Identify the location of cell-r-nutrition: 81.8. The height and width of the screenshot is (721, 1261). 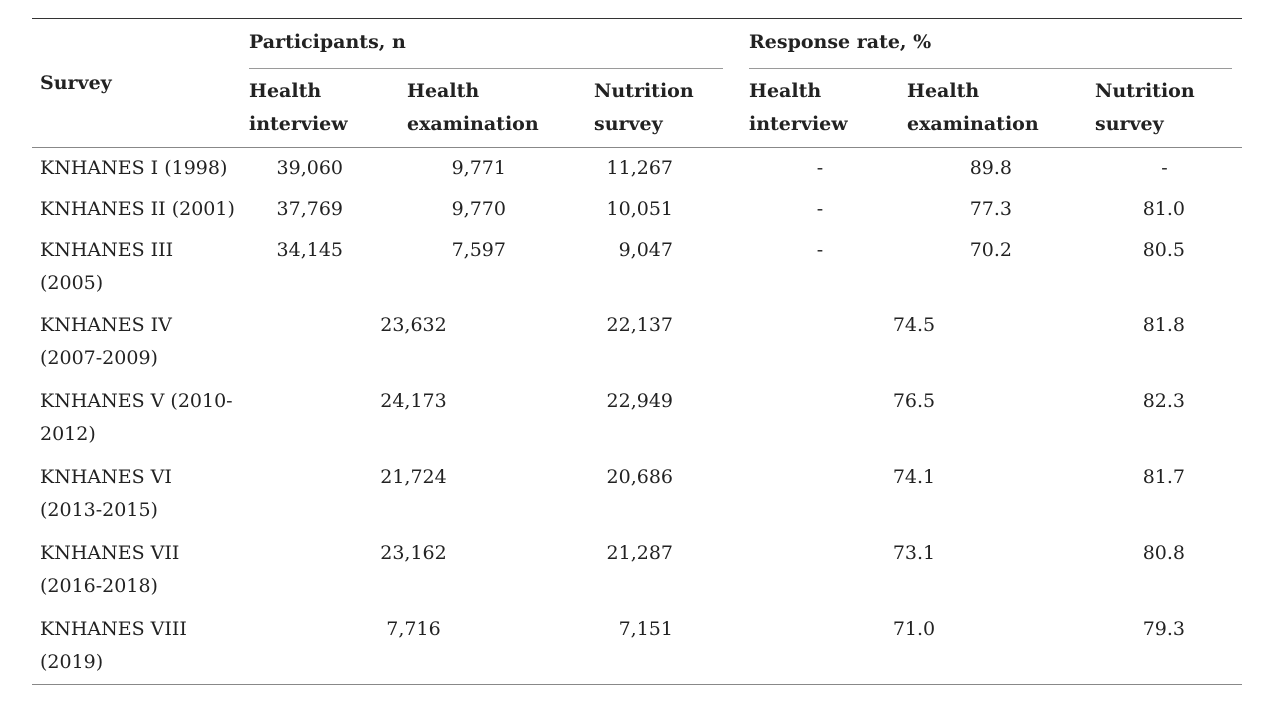
(1164, 325).